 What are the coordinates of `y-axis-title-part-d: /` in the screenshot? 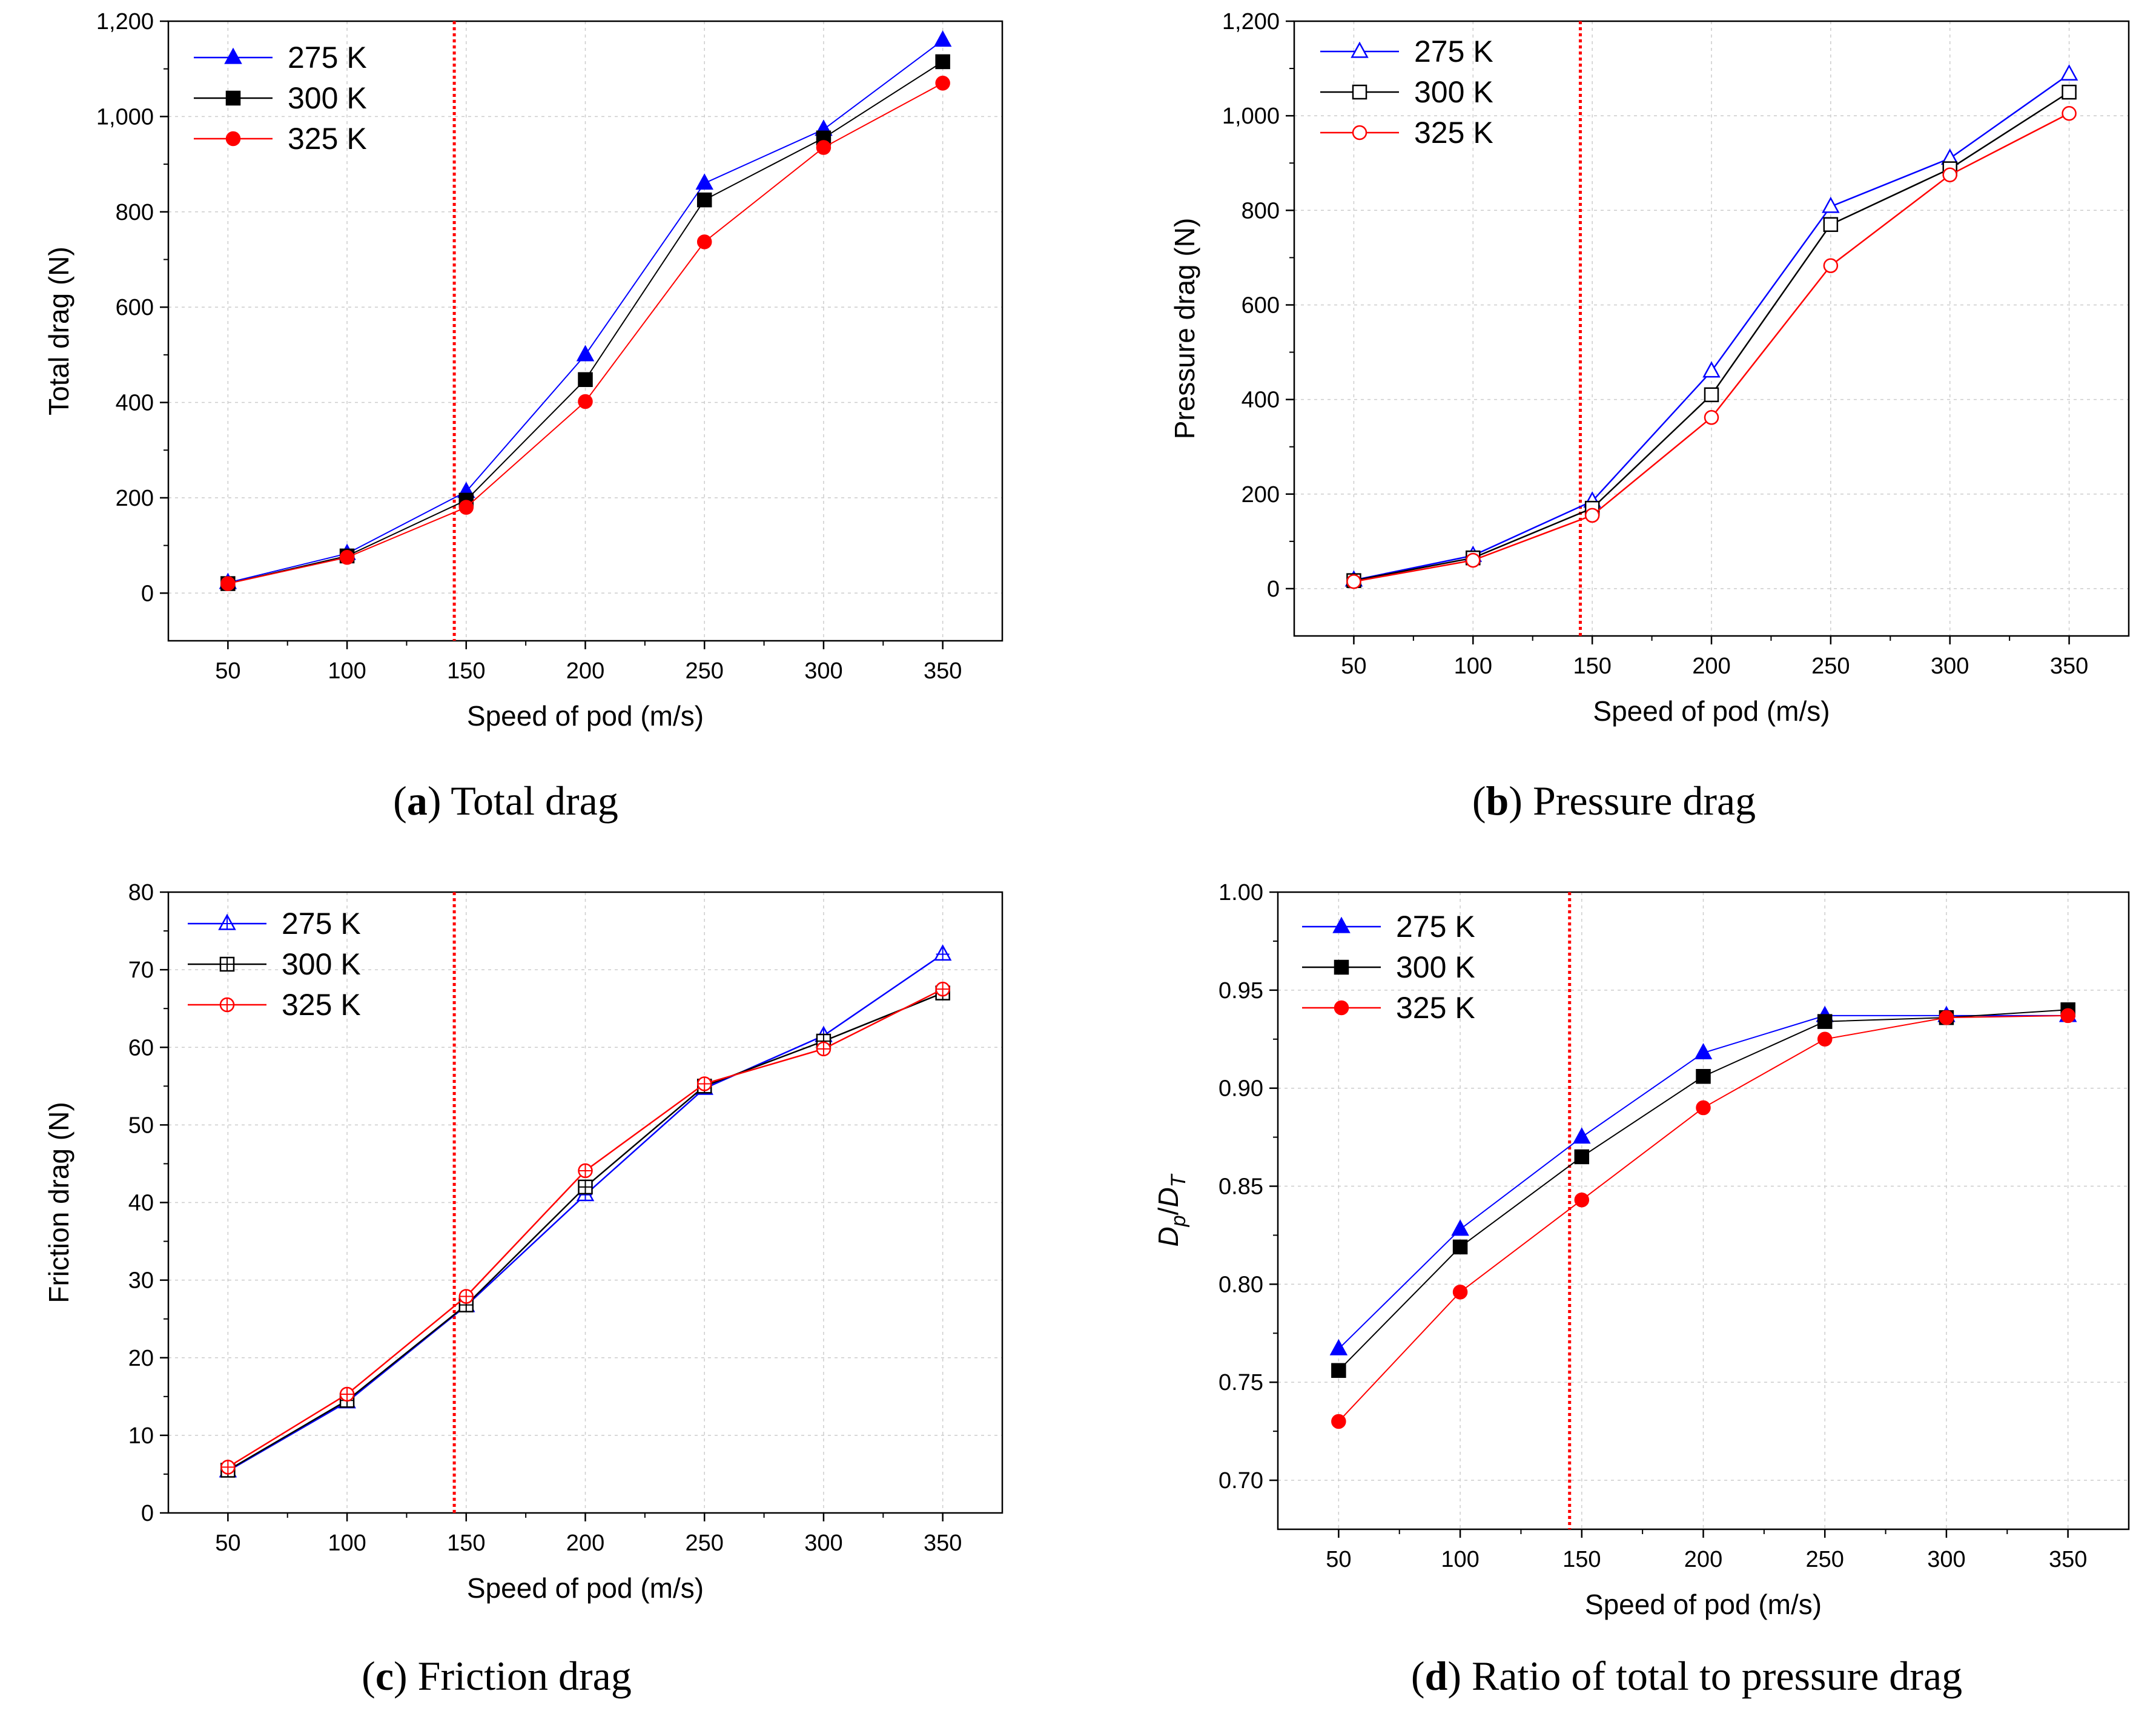 It's located at (1168, 1211).